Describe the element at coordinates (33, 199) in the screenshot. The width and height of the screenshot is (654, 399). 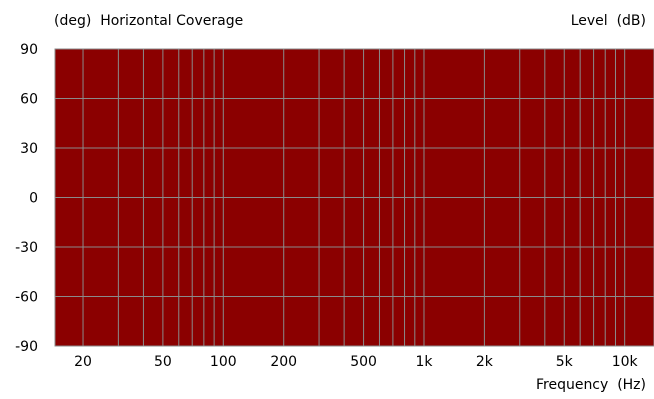
I see `y-tick-label: 0` at that location.